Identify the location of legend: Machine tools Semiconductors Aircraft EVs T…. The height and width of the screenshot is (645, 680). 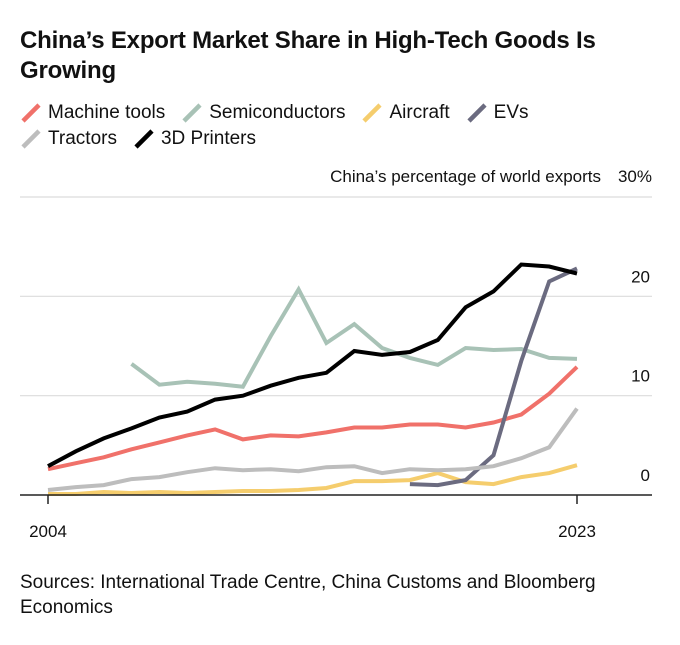
(340, 126).